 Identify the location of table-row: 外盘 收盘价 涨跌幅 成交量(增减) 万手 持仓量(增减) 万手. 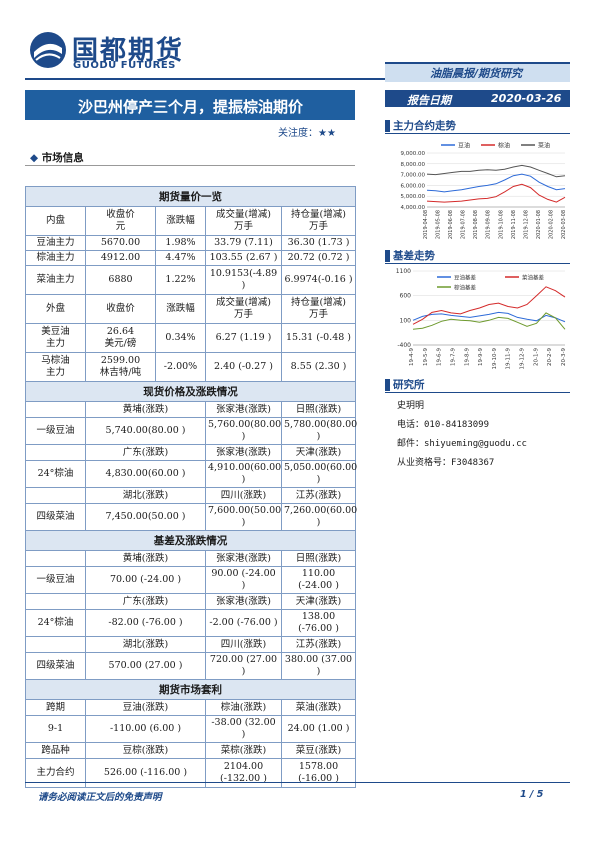
(191, 309).